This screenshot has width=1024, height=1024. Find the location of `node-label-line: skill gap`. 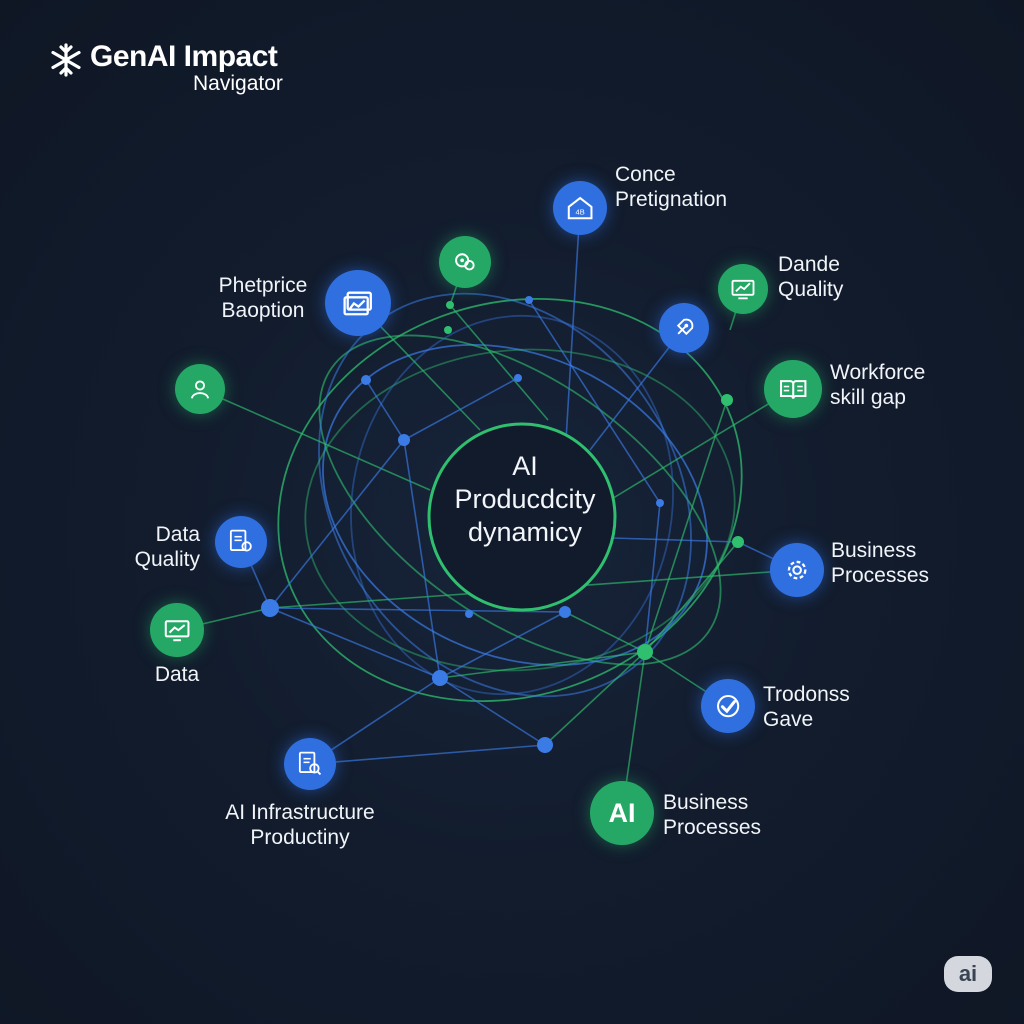

node-label-line: skill gap is located at coordinates (868, 397).